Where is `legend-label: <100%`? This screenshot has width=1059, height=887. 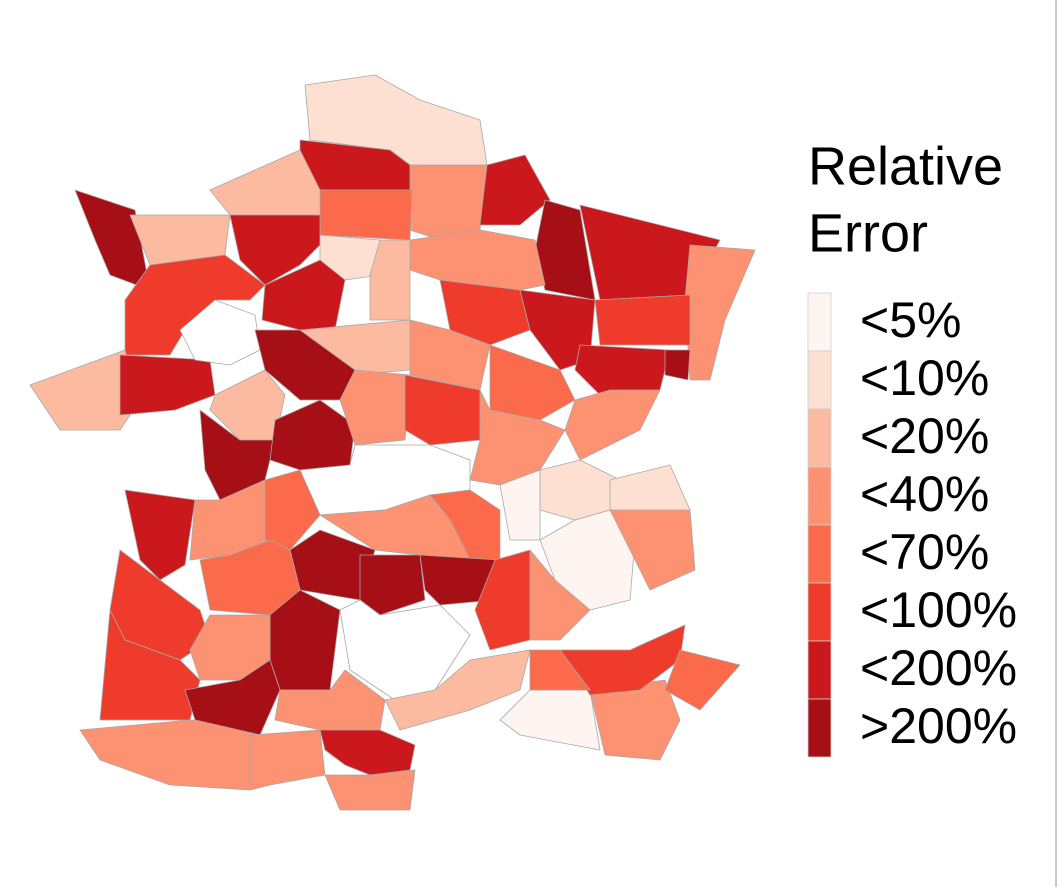 legend-label: <100% is located at coordinates (938, 610).